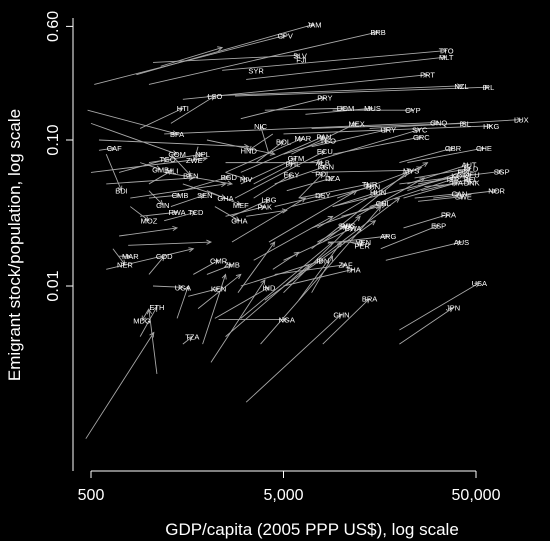  Describe the element at coordinates (372, 108) in the screenshot. I see `country-label: MUS` at that location.